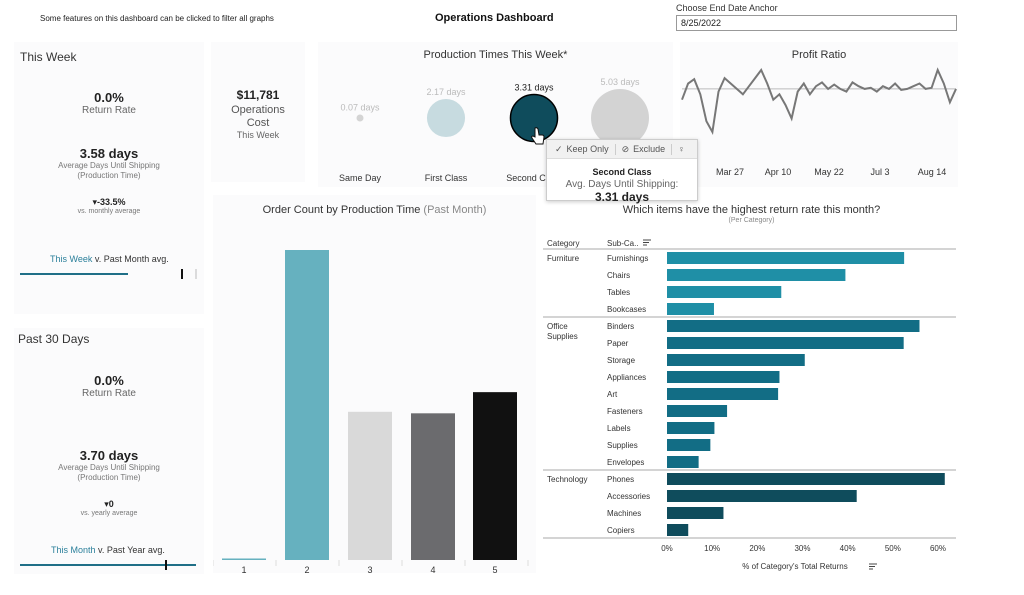 The width and height of the screenshot is (1024, 595). What do you see at coordinates (534, 87) in the screenshot?
I see `bubble-value-label: 3.31 days` at bounding box center [534, 87].